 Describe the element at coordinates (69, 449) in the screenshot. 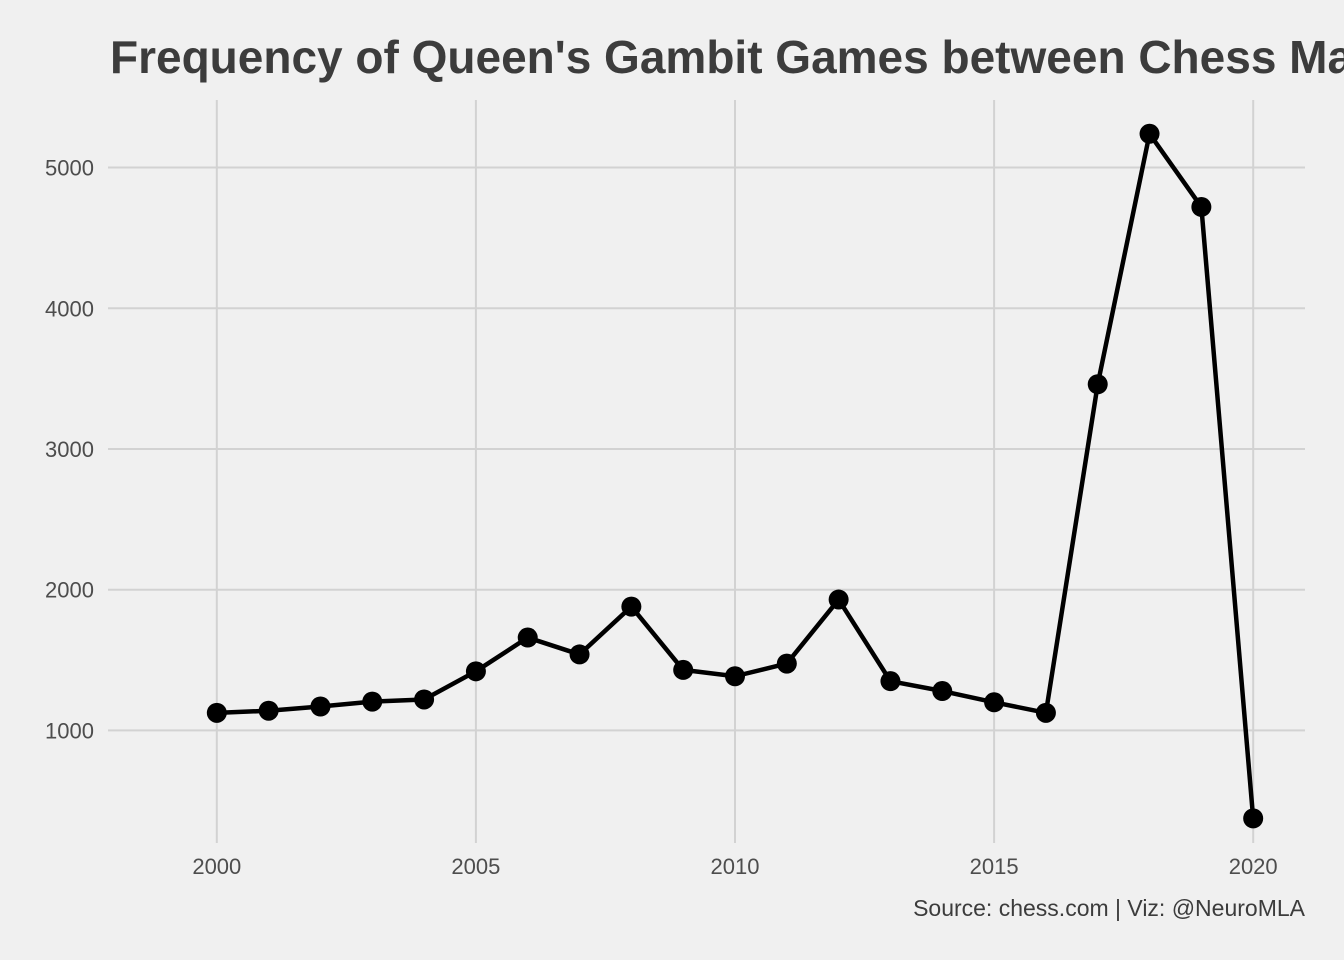

I see `y-tick-label-3000: 3000` at that location.